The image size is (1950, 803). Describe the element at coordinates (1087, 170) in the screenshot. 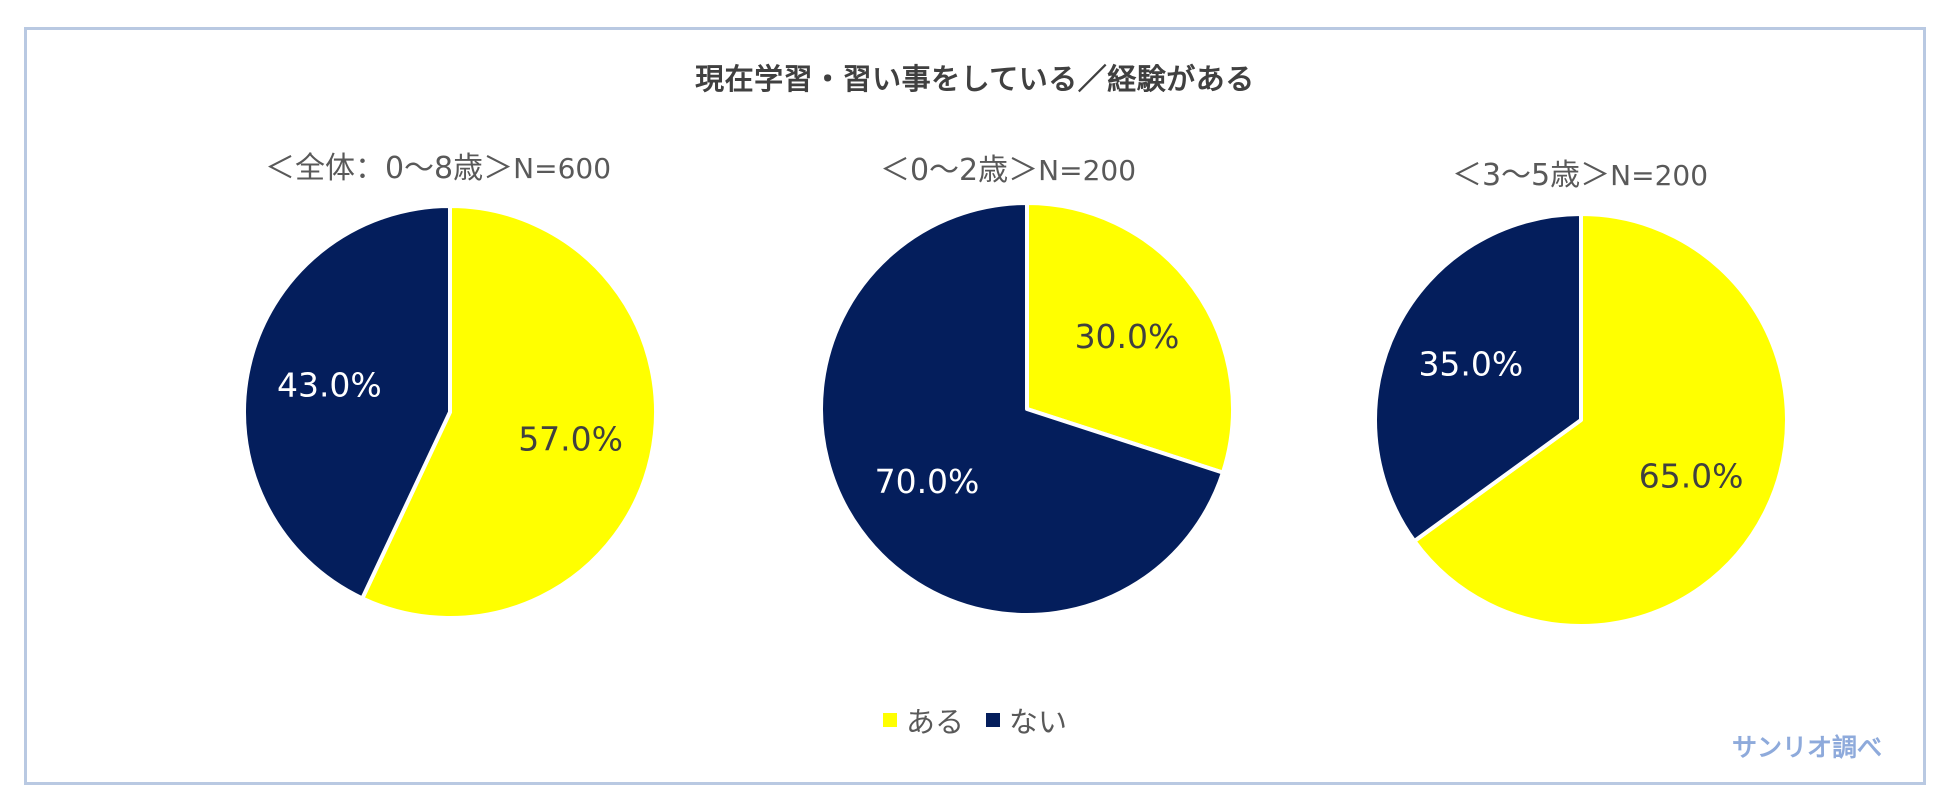

I see `pie-n-0-2: N=200` at that location.